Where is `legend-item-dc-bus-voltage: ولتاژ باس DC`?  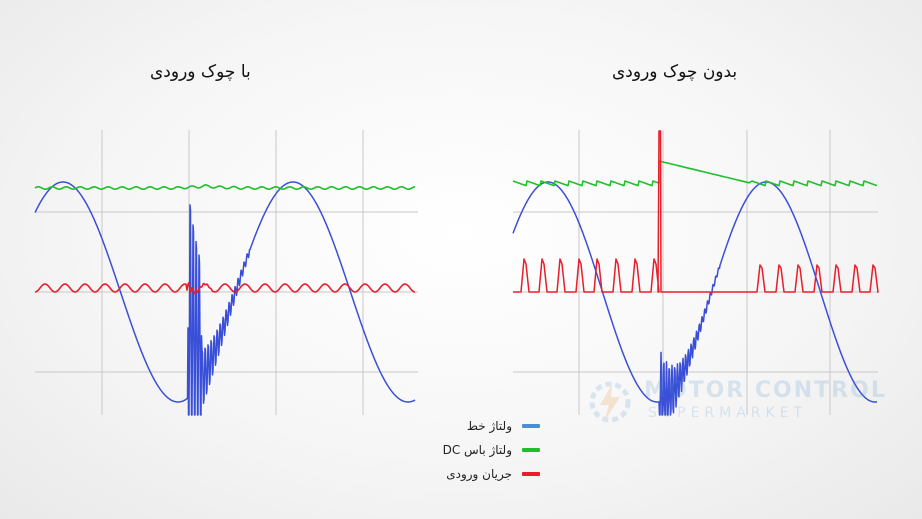 legend-item-dc-bus-voltage: ولتاژ باس DC is located at coordinates (465, 450).